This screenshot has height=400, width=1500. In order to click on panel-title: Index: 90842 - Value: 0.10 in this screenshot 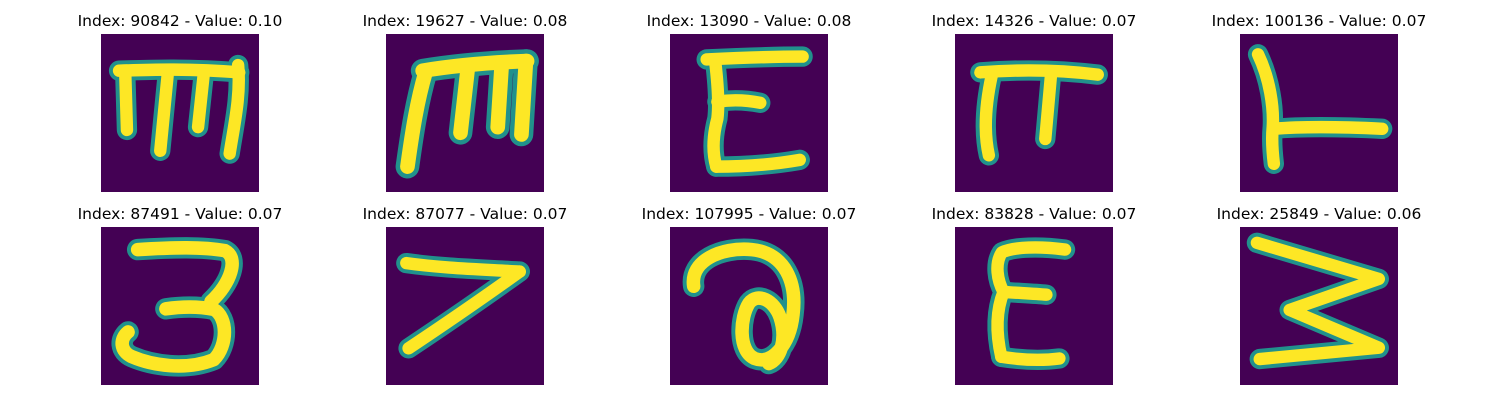, I will do `click(180, 21)`.